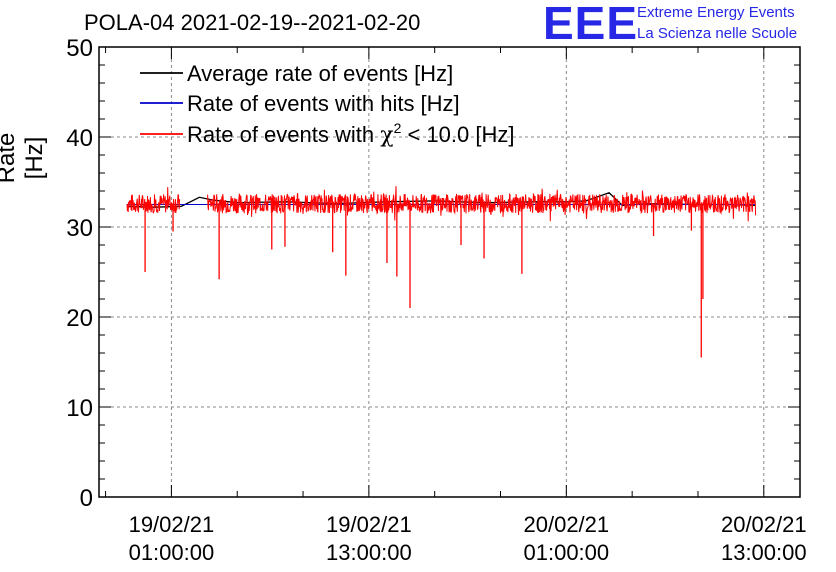 The image size is (836, 572). What do you see at coordinates (79, 138) in the screenshot?
I see `y-tick-label: 40` at bounding box center [79, 138].